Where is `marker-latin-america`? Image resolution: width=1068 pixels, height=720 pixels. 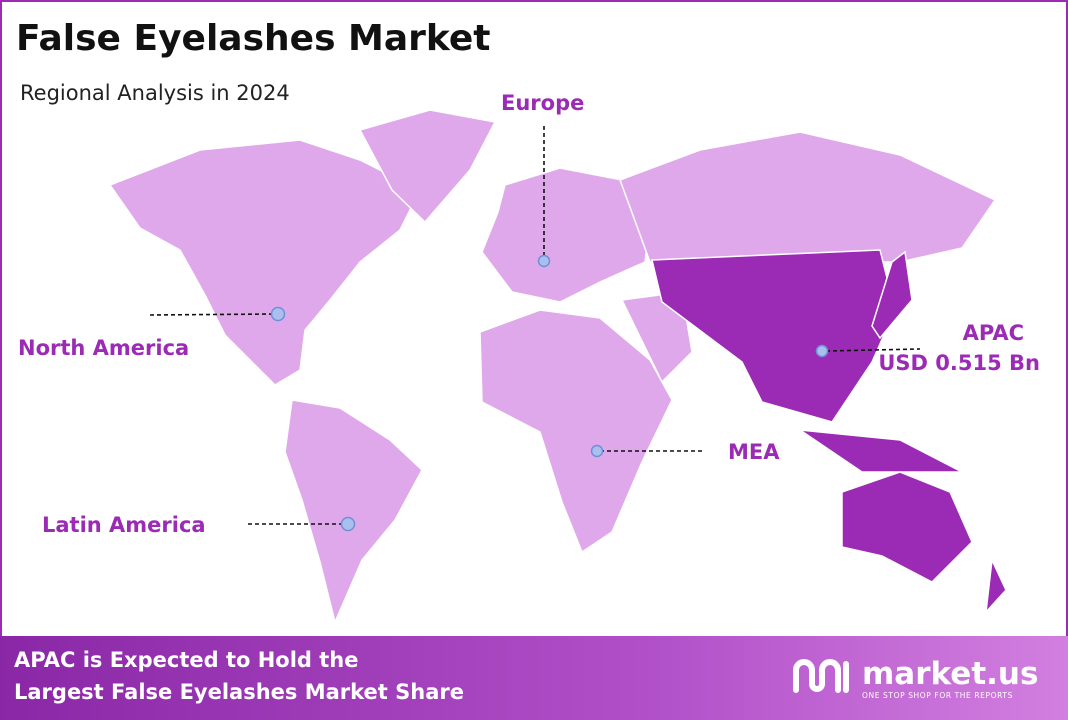
marker-latin-america is located at coordinates (348, 524).